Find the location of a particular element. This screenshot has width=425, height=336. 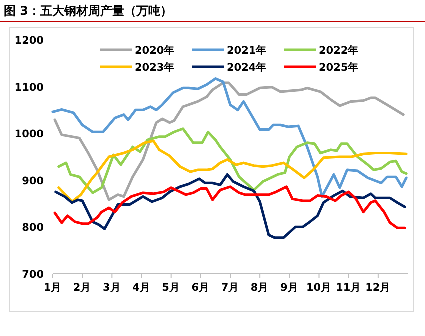

x-tick-label: 4月 is located at coordinates (141, 288).